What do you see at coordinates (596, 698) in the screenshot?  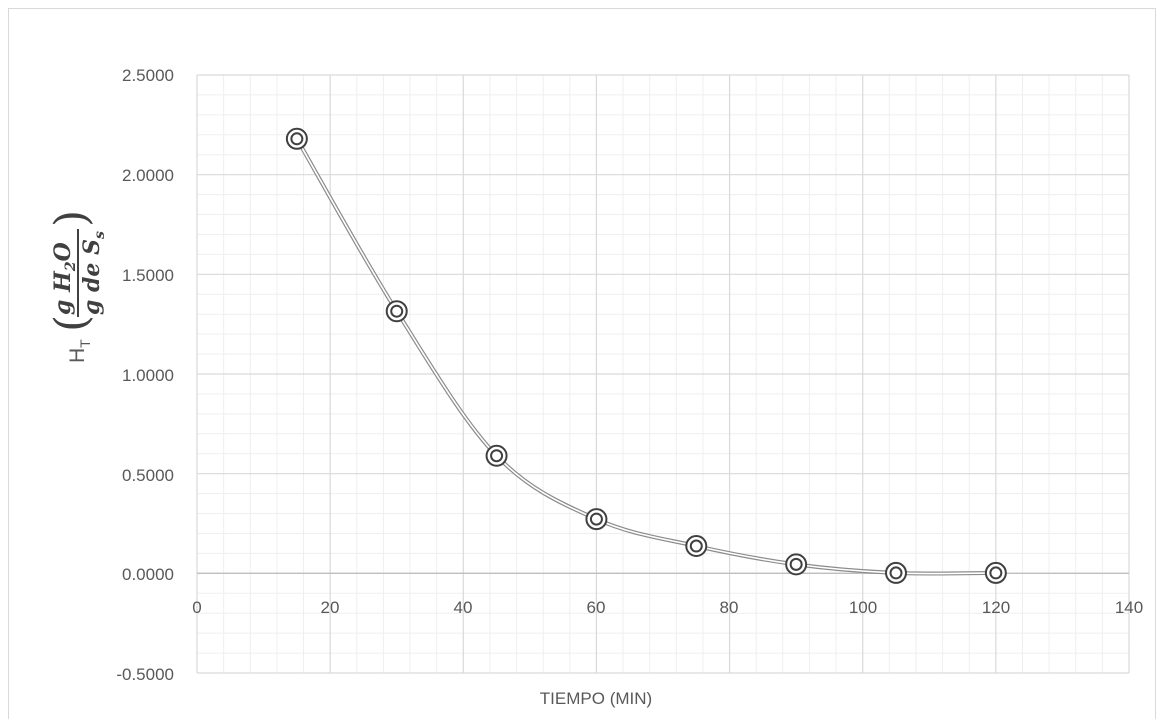 I see `x-axis-title: TIEMPO (MIN)` at bounding box center [596, 698].